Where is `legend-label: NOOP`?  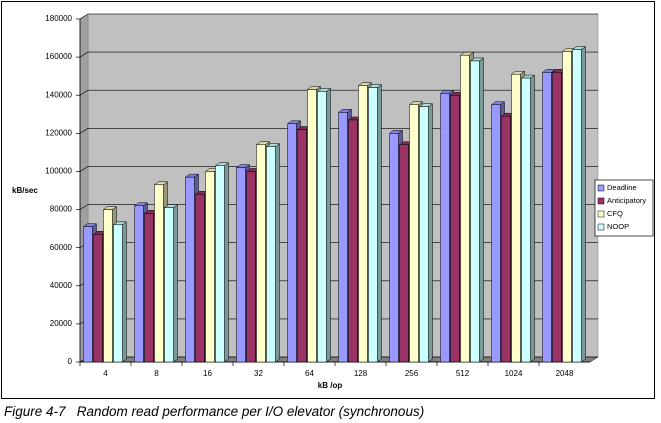 legend-label: NOOP is located at coordinates (618, 226).